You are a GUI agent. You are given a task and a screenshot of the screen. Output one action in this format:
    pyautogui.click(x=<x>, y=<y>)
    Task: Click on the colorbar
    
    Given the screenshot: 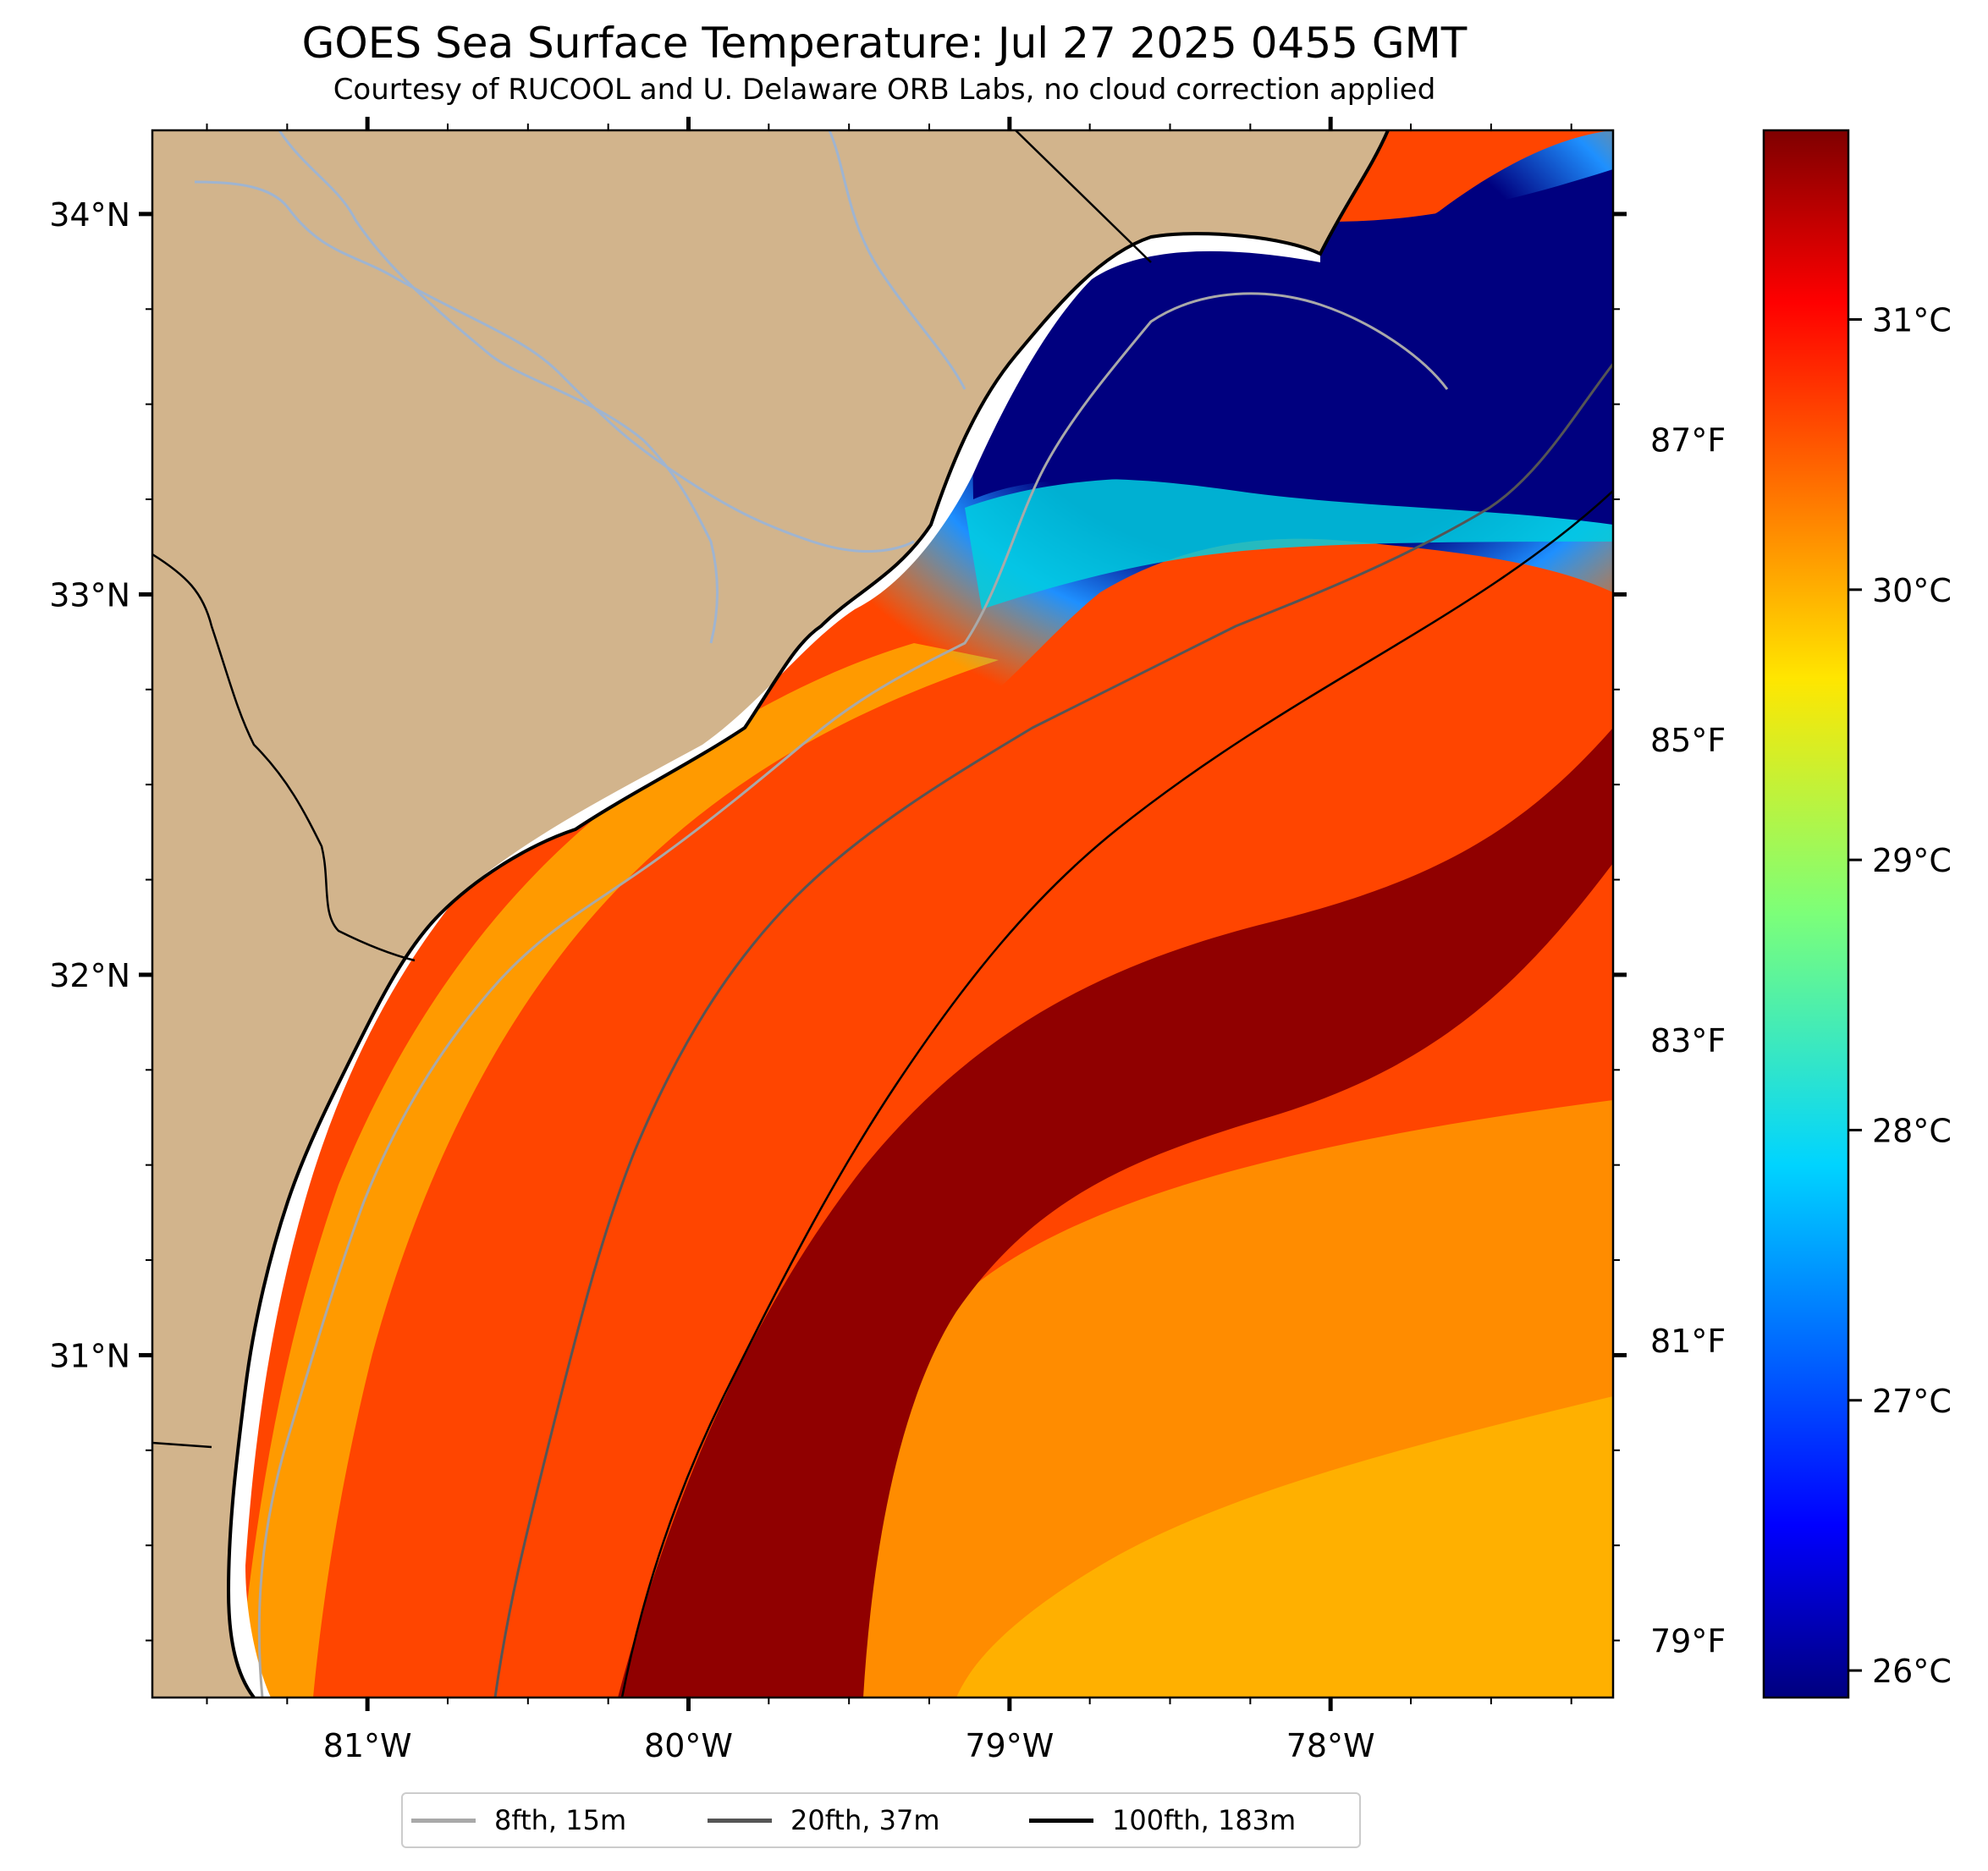 What is the action you would take?
    pyautogui.click(x=1806, y=914)
    